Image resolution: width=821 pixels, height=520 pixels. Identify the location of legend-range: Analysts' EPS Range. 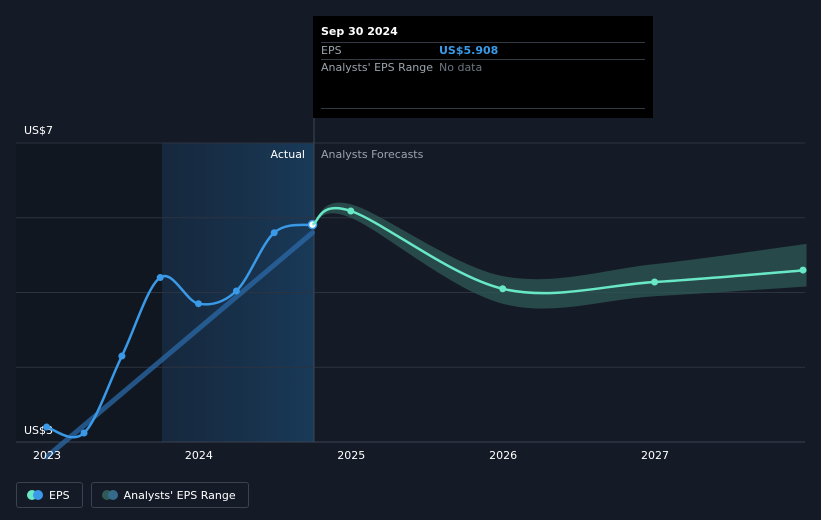
(169, 495).